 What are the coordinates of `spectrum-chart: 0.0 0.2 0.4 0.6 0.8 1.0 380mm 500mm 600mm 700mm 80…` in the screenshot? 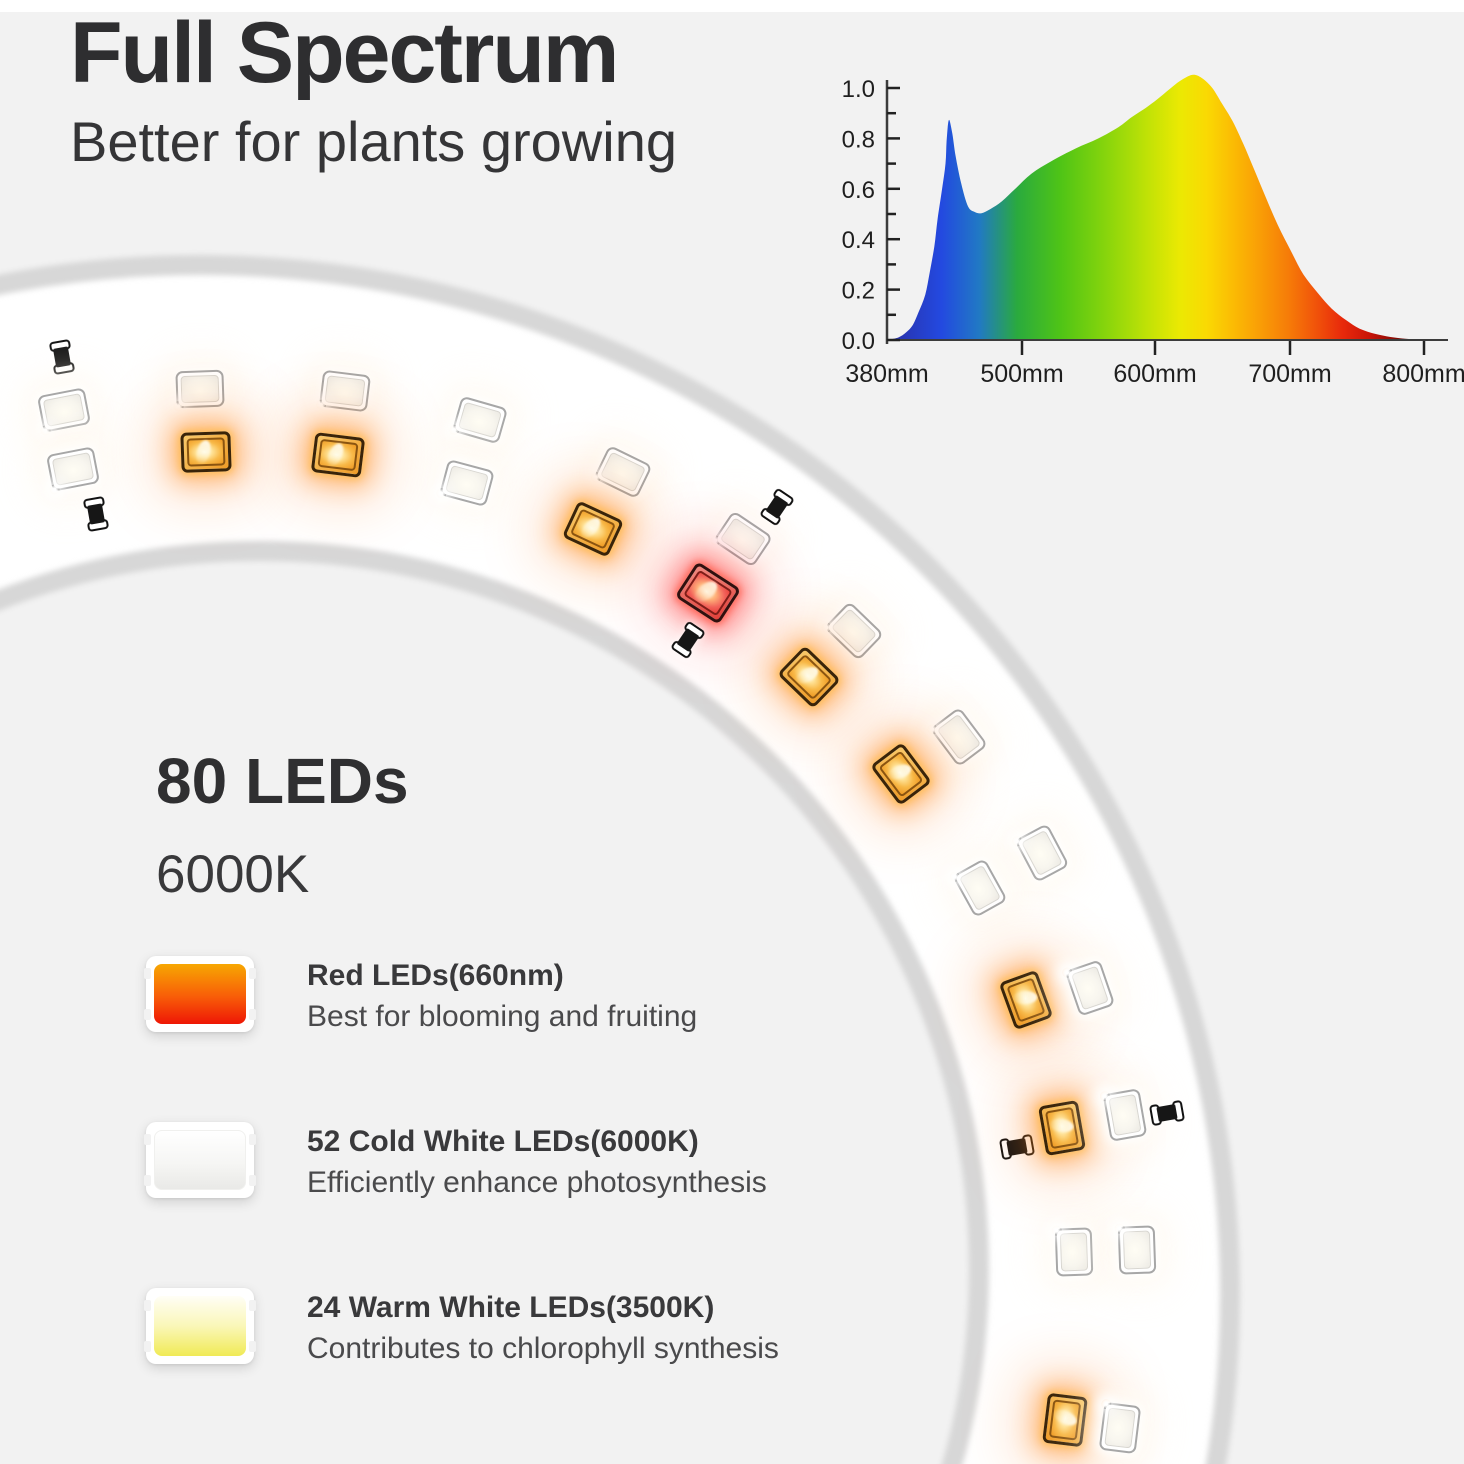 It's located at (1153, 231).